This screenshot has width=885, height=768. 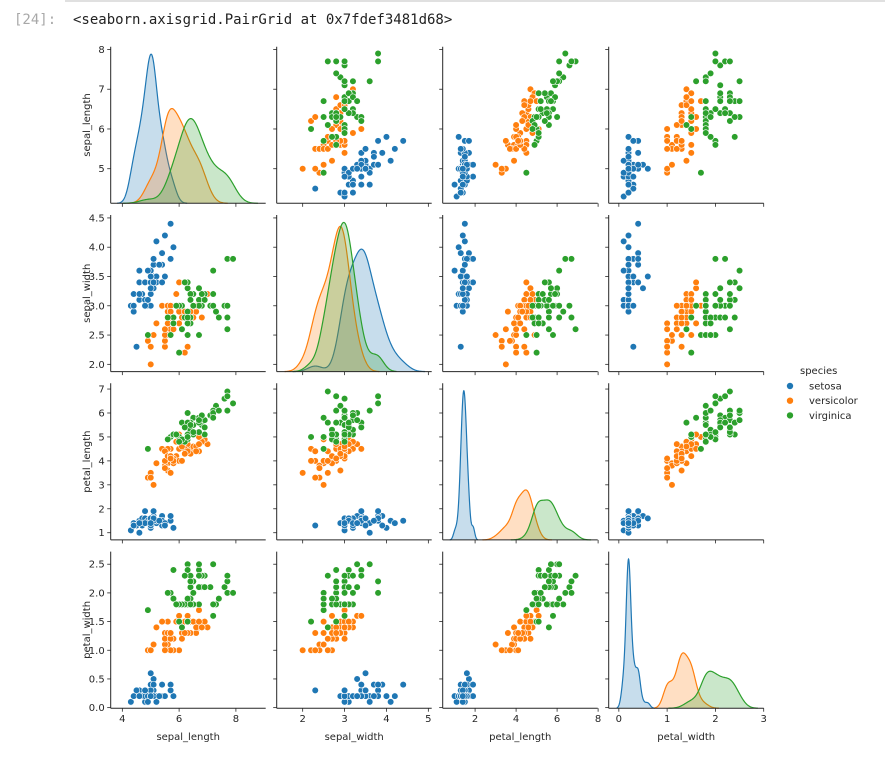 What do you see at coordinates (97, 306) in the screenshot?
I see `y-tick-label: 3.0` at bounding box center [97, 306].